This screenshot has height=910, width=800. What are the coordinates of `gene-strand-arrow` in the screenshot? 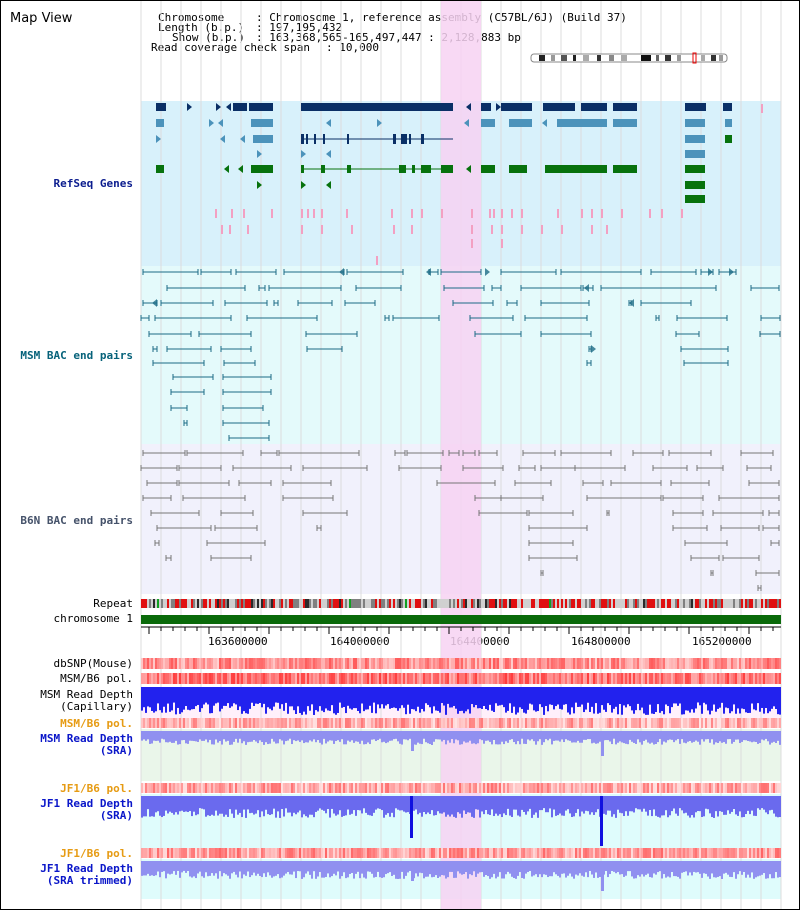 It's located at (498, 107).